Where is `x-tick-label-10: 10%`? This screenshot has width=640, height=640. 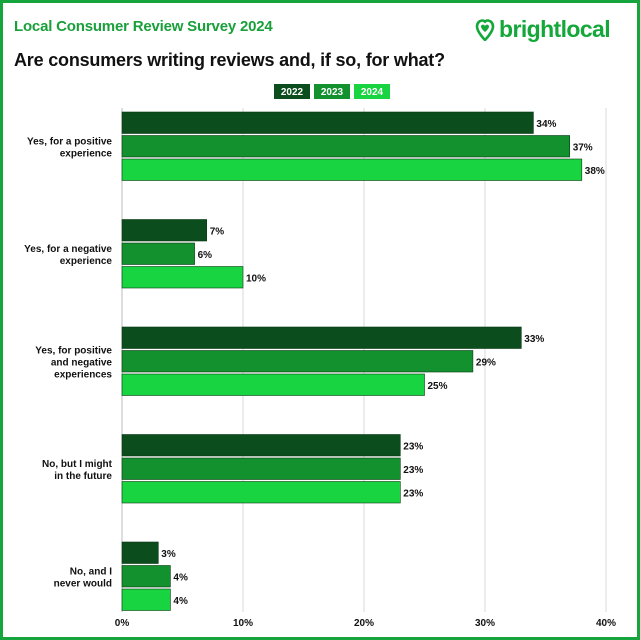 x-tick-label-10: 10% is located at coordinates (243, 623).